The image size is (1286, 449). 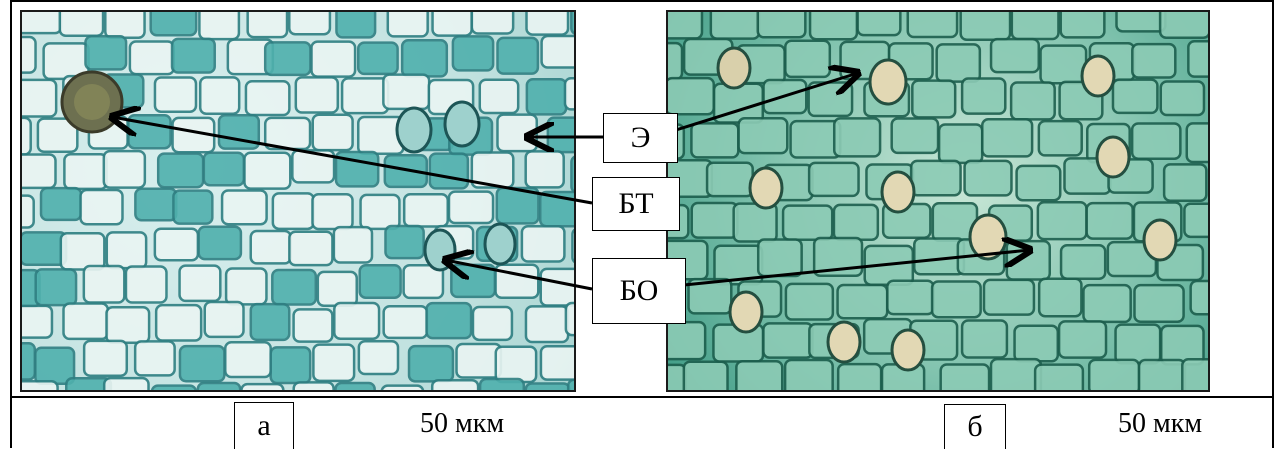 I want to click on label-stomata: БО, so click(x=639, y=291).